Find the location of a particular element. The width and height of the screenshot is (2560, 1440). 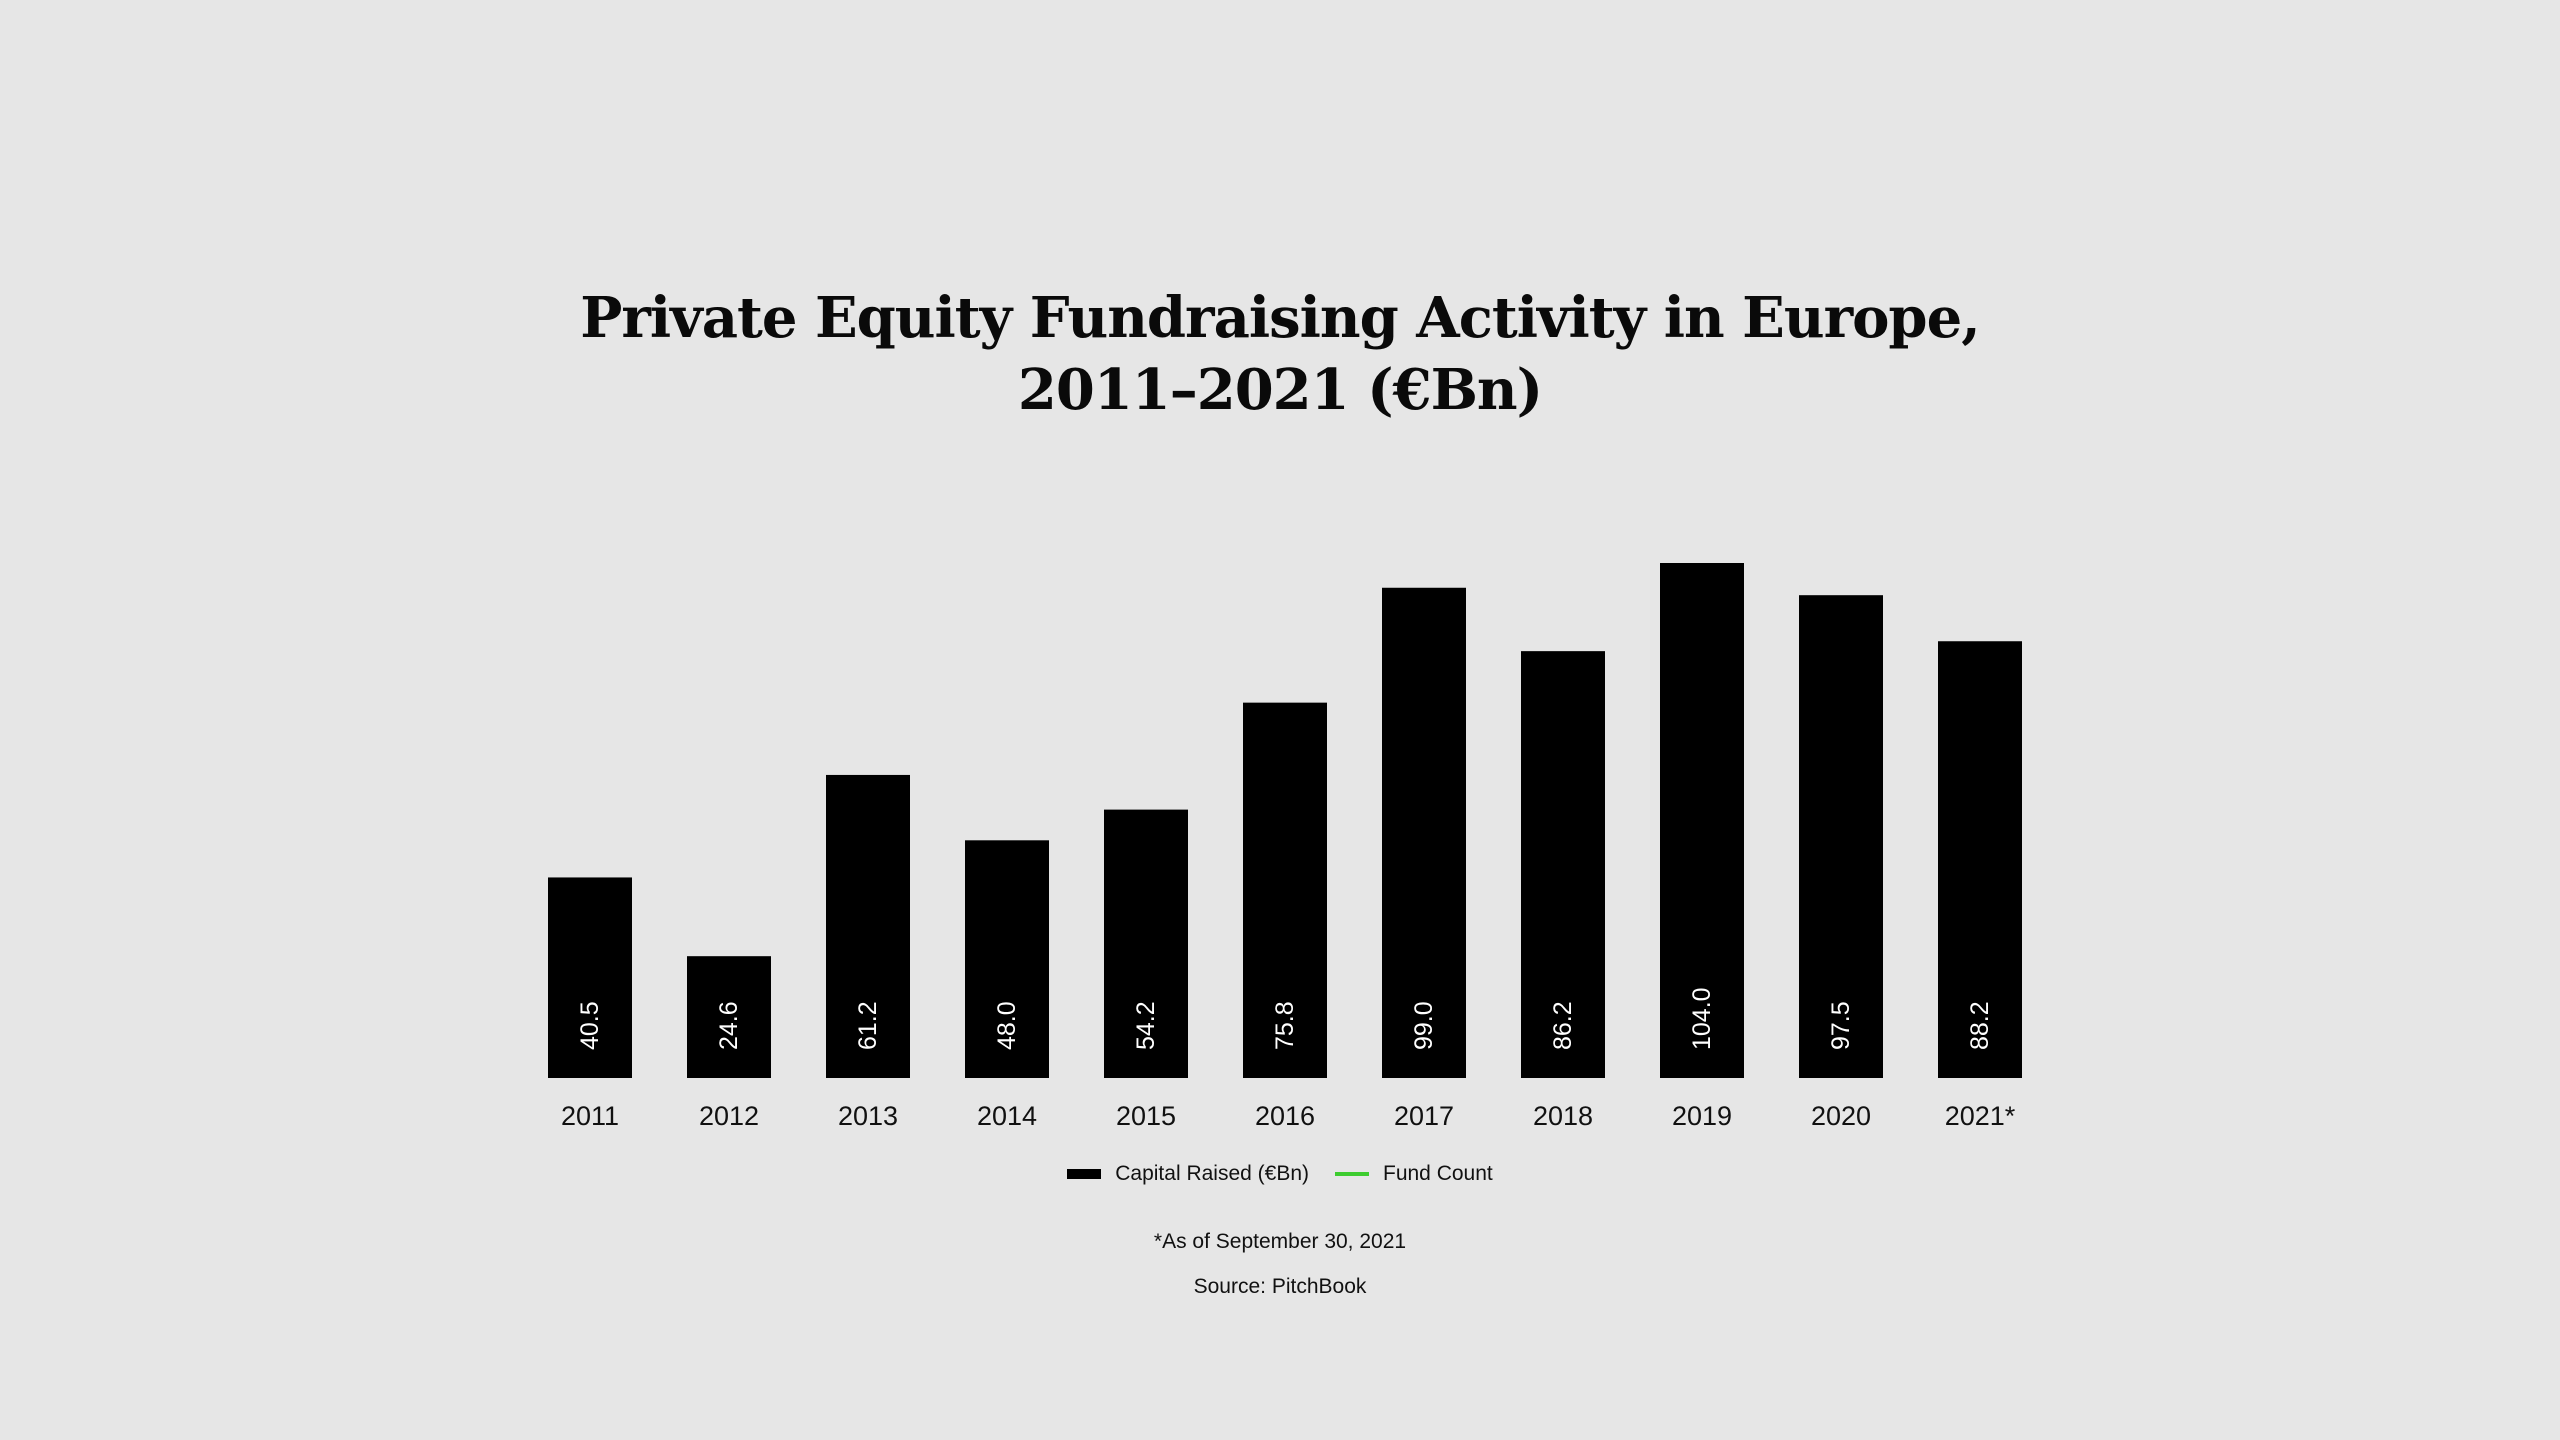

legend-label-capital-raised: Capital Raised (€Bn) is located at coordinates (1212, 1173).